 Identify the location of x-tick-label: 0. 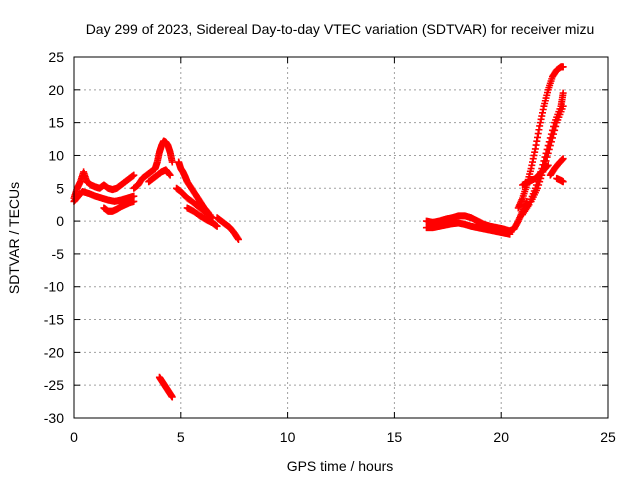
(74, 437).